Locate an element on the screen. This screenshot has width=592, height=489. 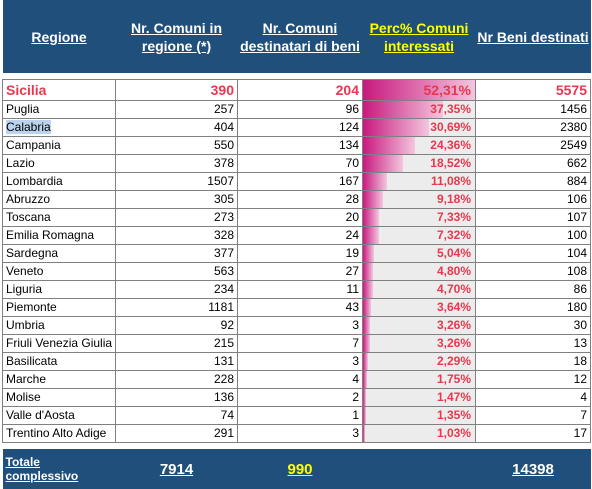
cell-regione: Lazio is located at coordinates (59, 163).